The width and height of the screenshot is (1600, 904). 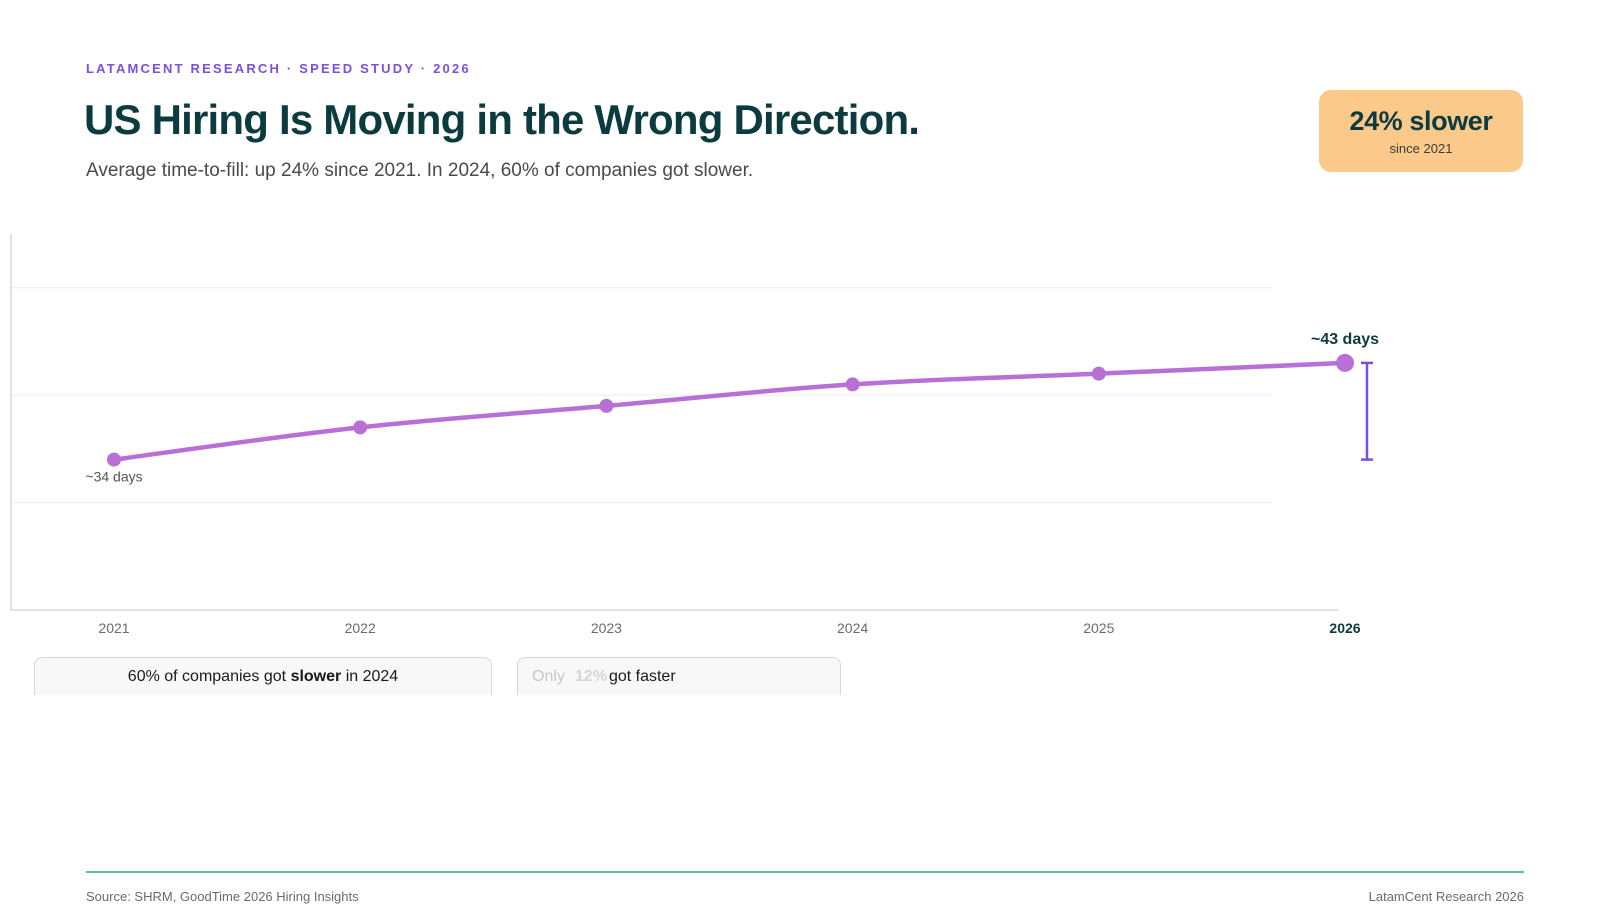 I want to click on footer-brand: LatamCent Research 2026, so click(x=1446, y=896).